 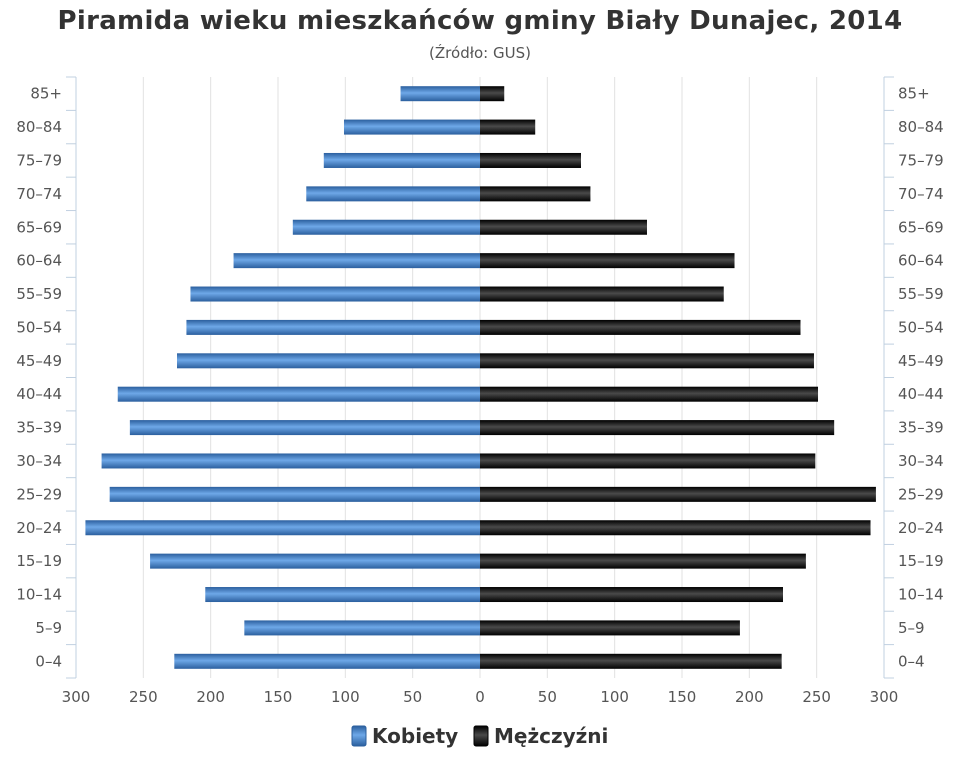 What do you see at coordinates (921, 595) in the screenshot?
I see `y-tick-label-right: 10–14` at bounding box center [921, 595].